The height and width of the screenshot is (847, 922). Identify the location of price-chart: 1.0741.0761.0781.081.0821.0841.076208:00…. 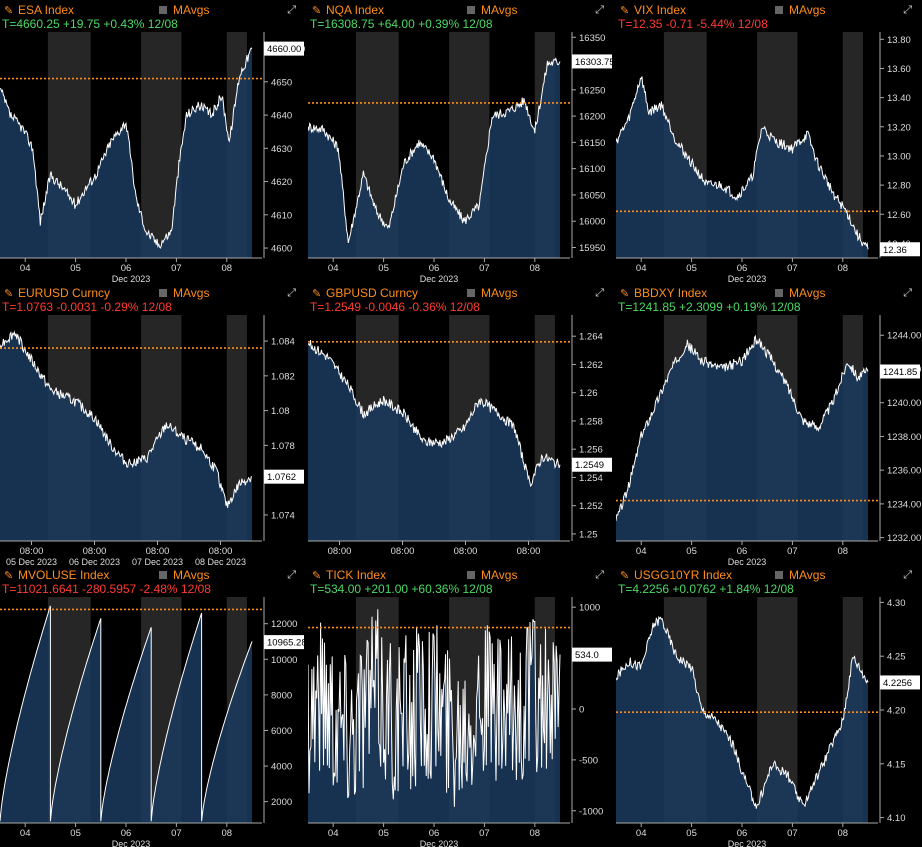
(152, 440).